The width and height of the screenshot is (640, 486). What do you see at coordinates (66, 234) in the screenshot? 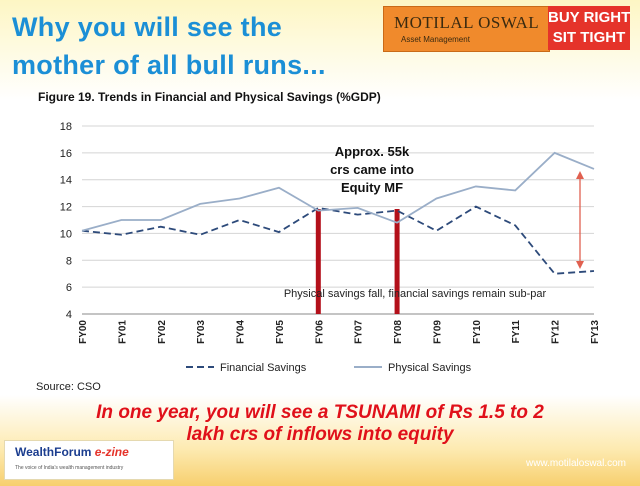
I see `y-tick-label: 10` at bounding box center [66, 234].